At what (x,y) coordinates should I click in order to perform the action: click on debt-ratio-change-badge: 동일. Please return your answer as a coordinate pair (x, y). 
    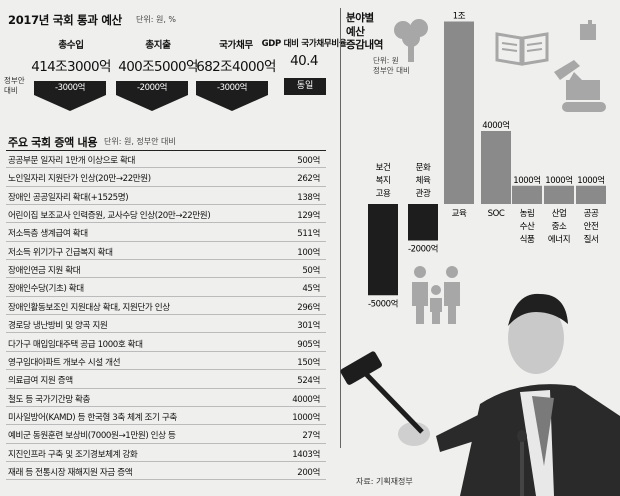
    Looking at the image, I should click on (305, 86).